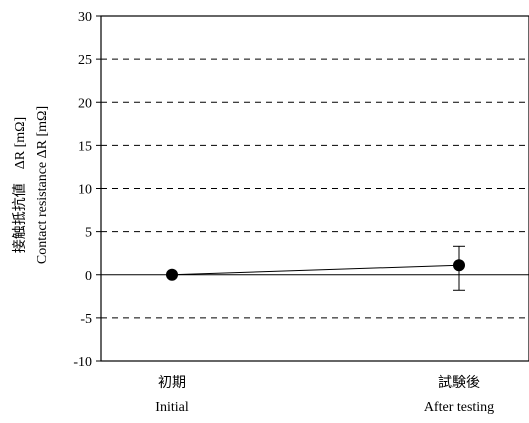 The width and height of the screenshot is (529, 423). What do you see at coordinates (88, 276) in the screenshot?
I see `y-tick-label: 0` at bounding box center [88, 276].